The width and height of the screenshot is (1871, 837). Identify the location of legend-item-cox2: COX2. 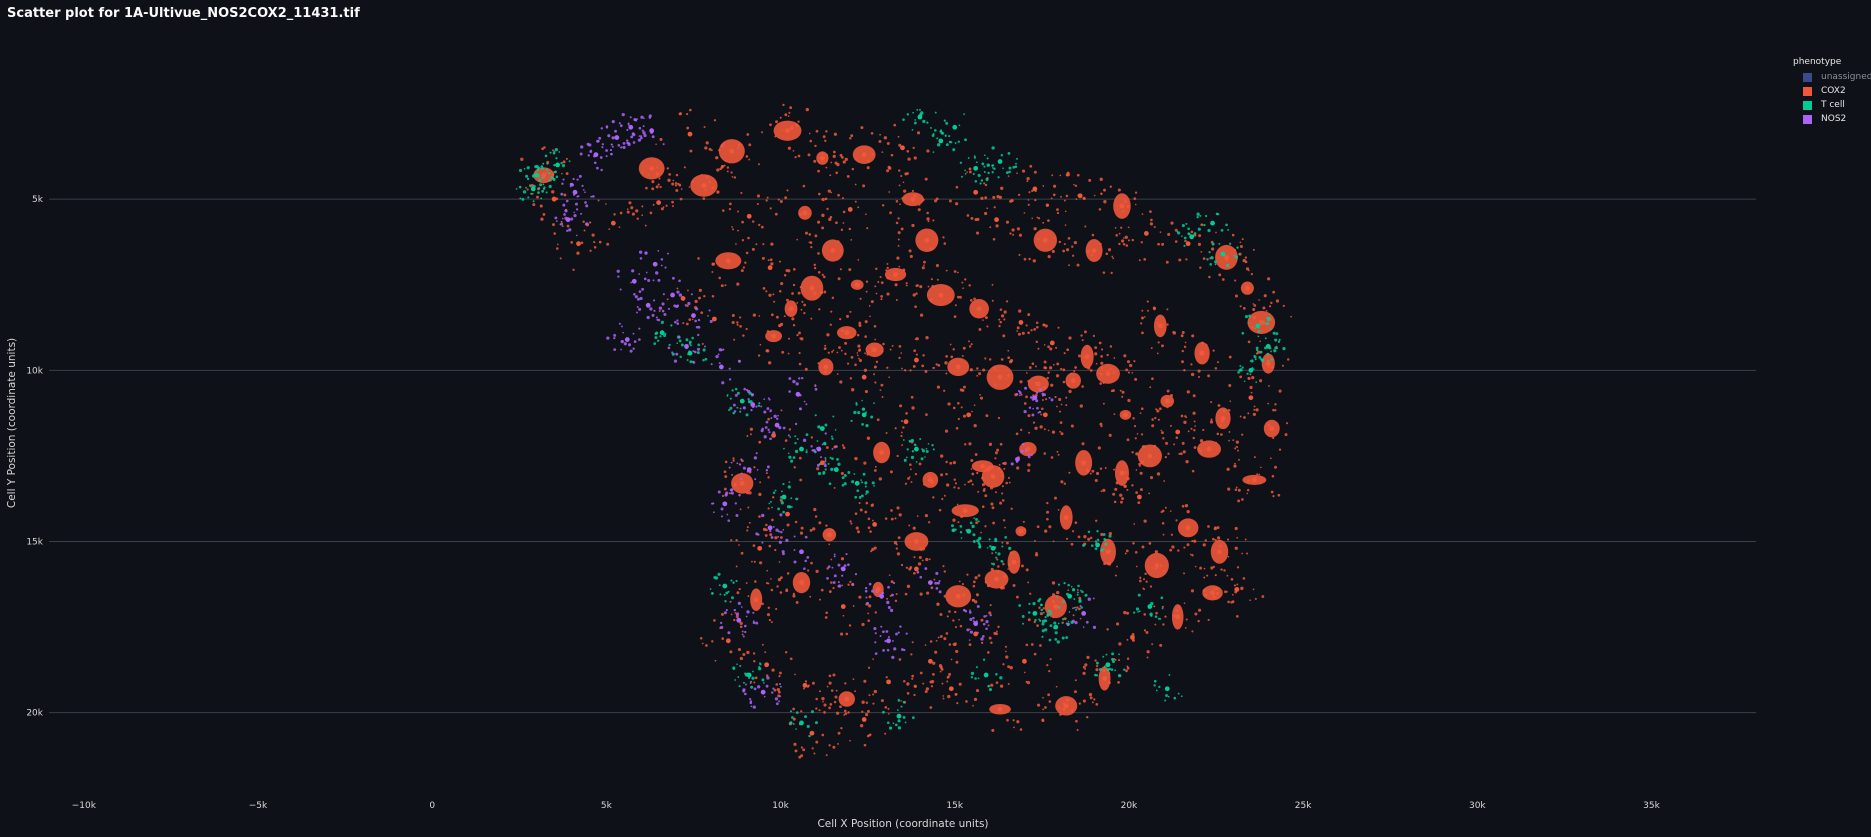
(1832, 91).